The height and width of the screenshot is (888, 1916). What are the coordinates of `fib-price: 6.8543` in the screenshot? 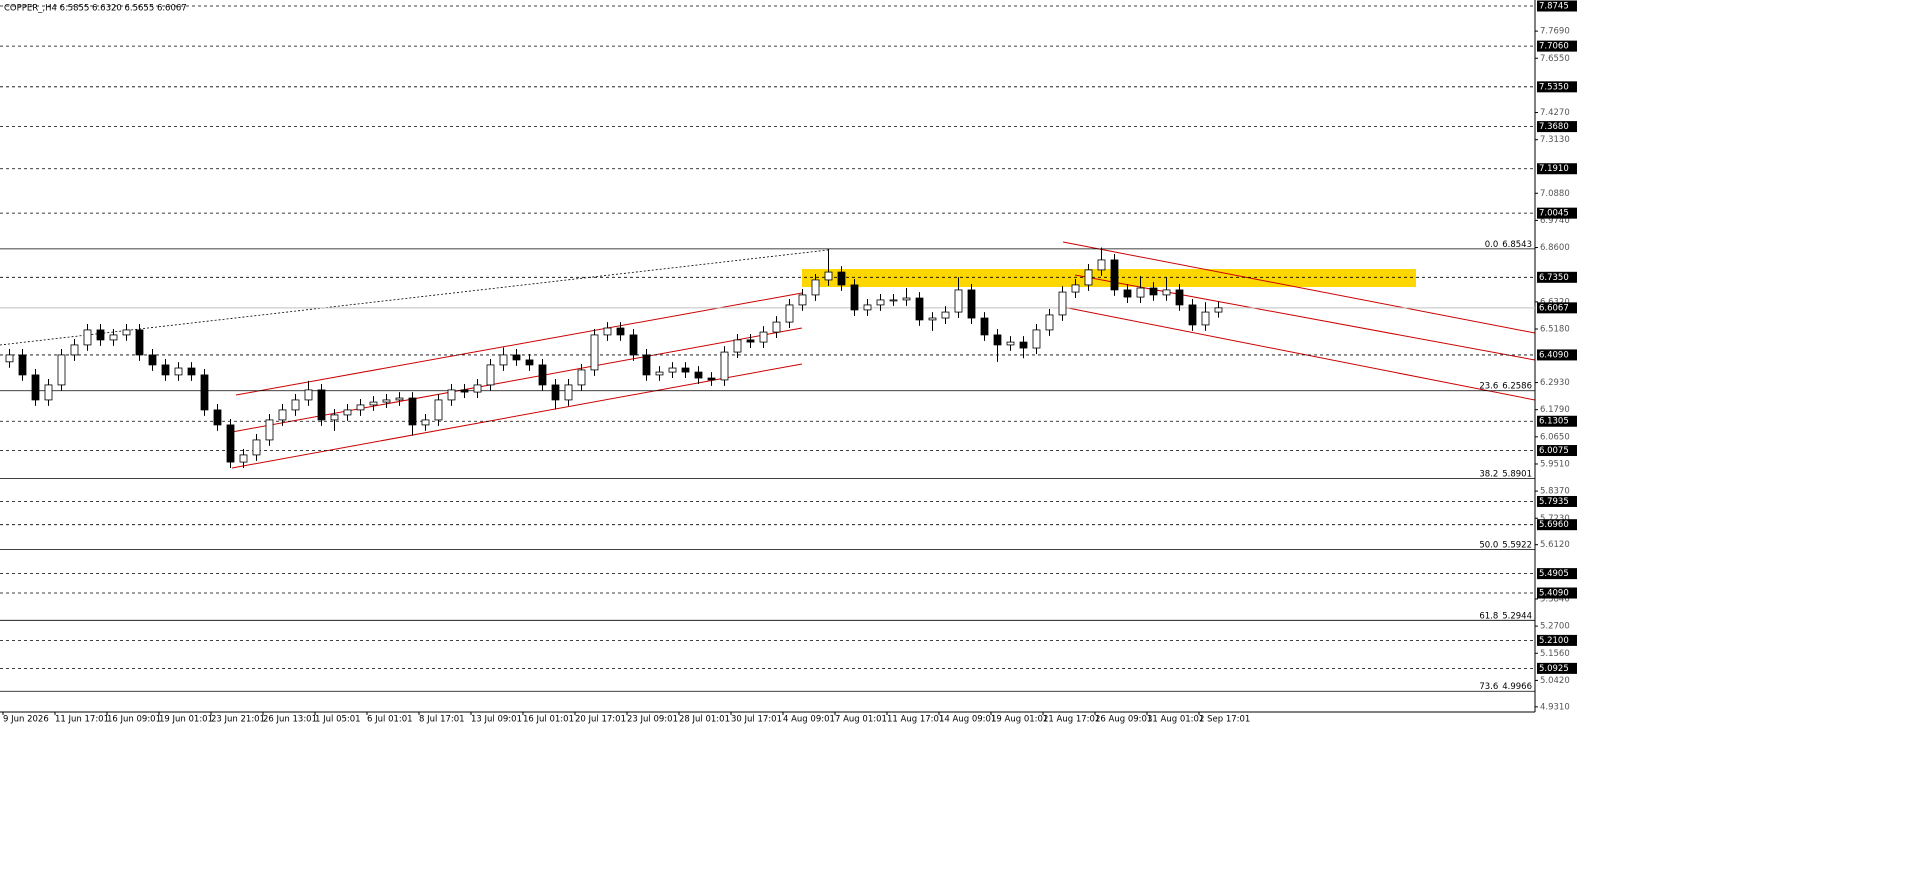 It's located at (1517, 244).